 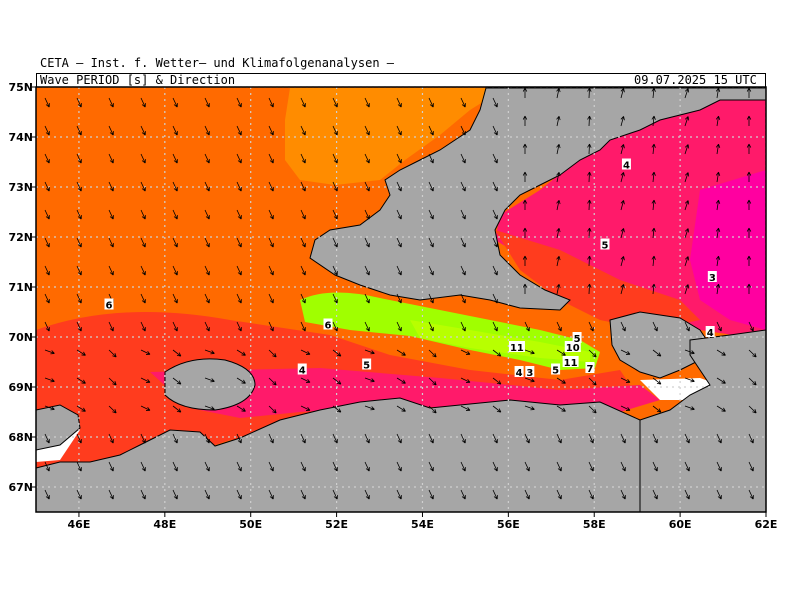 I want to click on lat-tick-label: 67N, so click(x=20, y=487).